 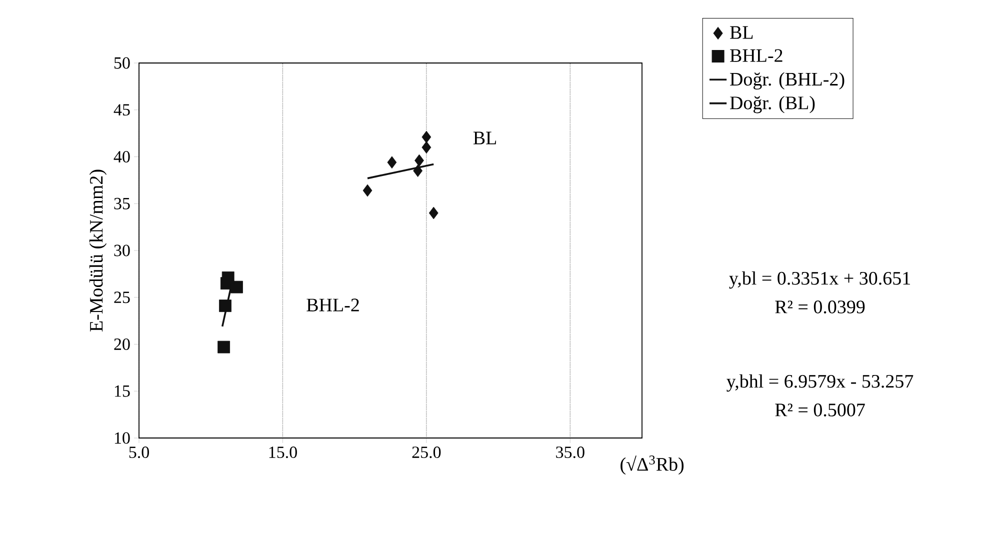 What do you see at coordinates (139, 452) in the screenshot?
I see `x-tick-label: 5.0` at bounding box center [139, 452].